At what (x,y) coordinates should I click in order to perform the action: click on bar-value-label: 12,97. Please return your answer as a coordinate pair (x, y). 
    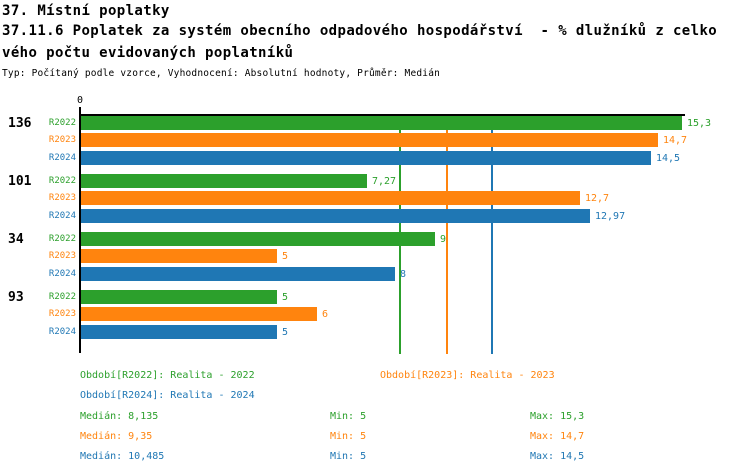
    Looking at the image, I should click on (610, 216).